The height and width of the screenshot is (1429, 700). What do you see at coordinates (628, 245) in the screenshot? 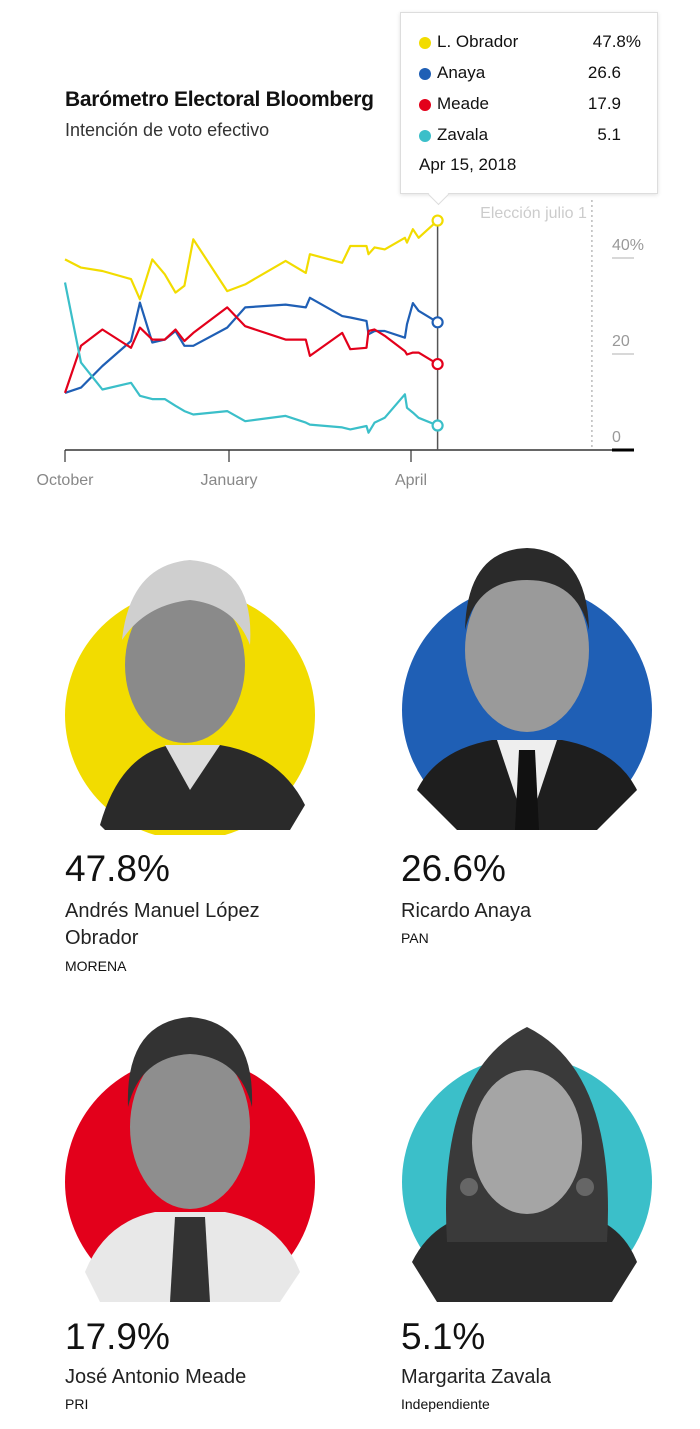
I see `y-tick-label: 40%` at bounding box center [628, 245].